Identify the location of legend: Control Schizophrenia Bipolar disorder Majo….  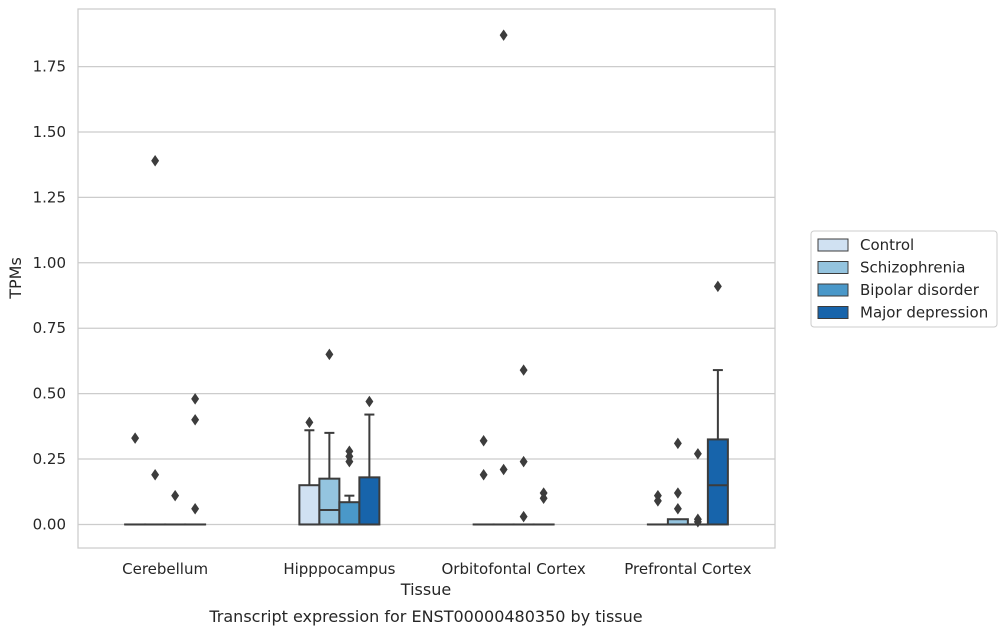
(904, 279).